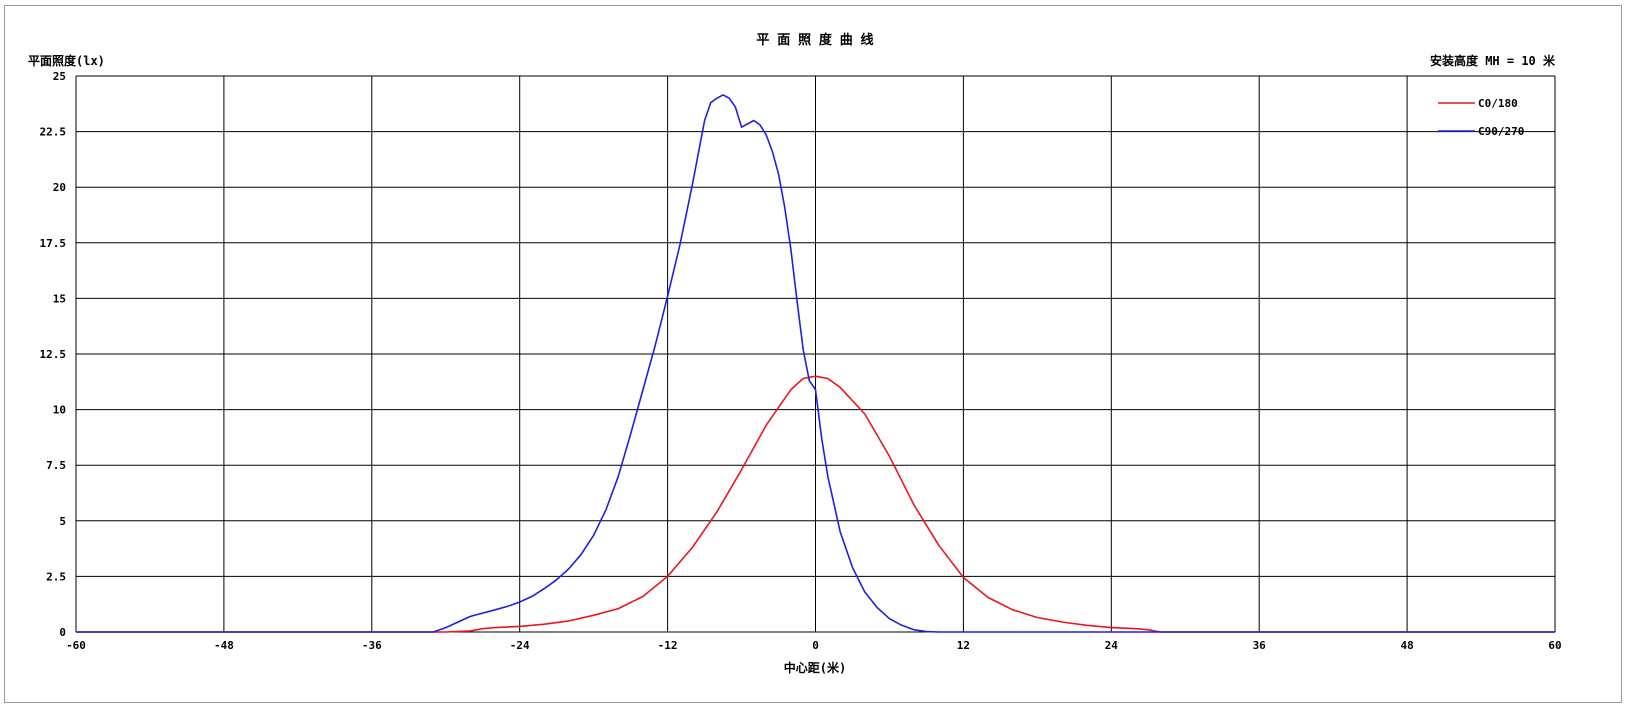 The height and width of the screenshot is (708, 1629). What do you see at coordinates (56, 576) in the screenshot?
I see `y-tick-label: 2.5` at bounding box center [56, 576].